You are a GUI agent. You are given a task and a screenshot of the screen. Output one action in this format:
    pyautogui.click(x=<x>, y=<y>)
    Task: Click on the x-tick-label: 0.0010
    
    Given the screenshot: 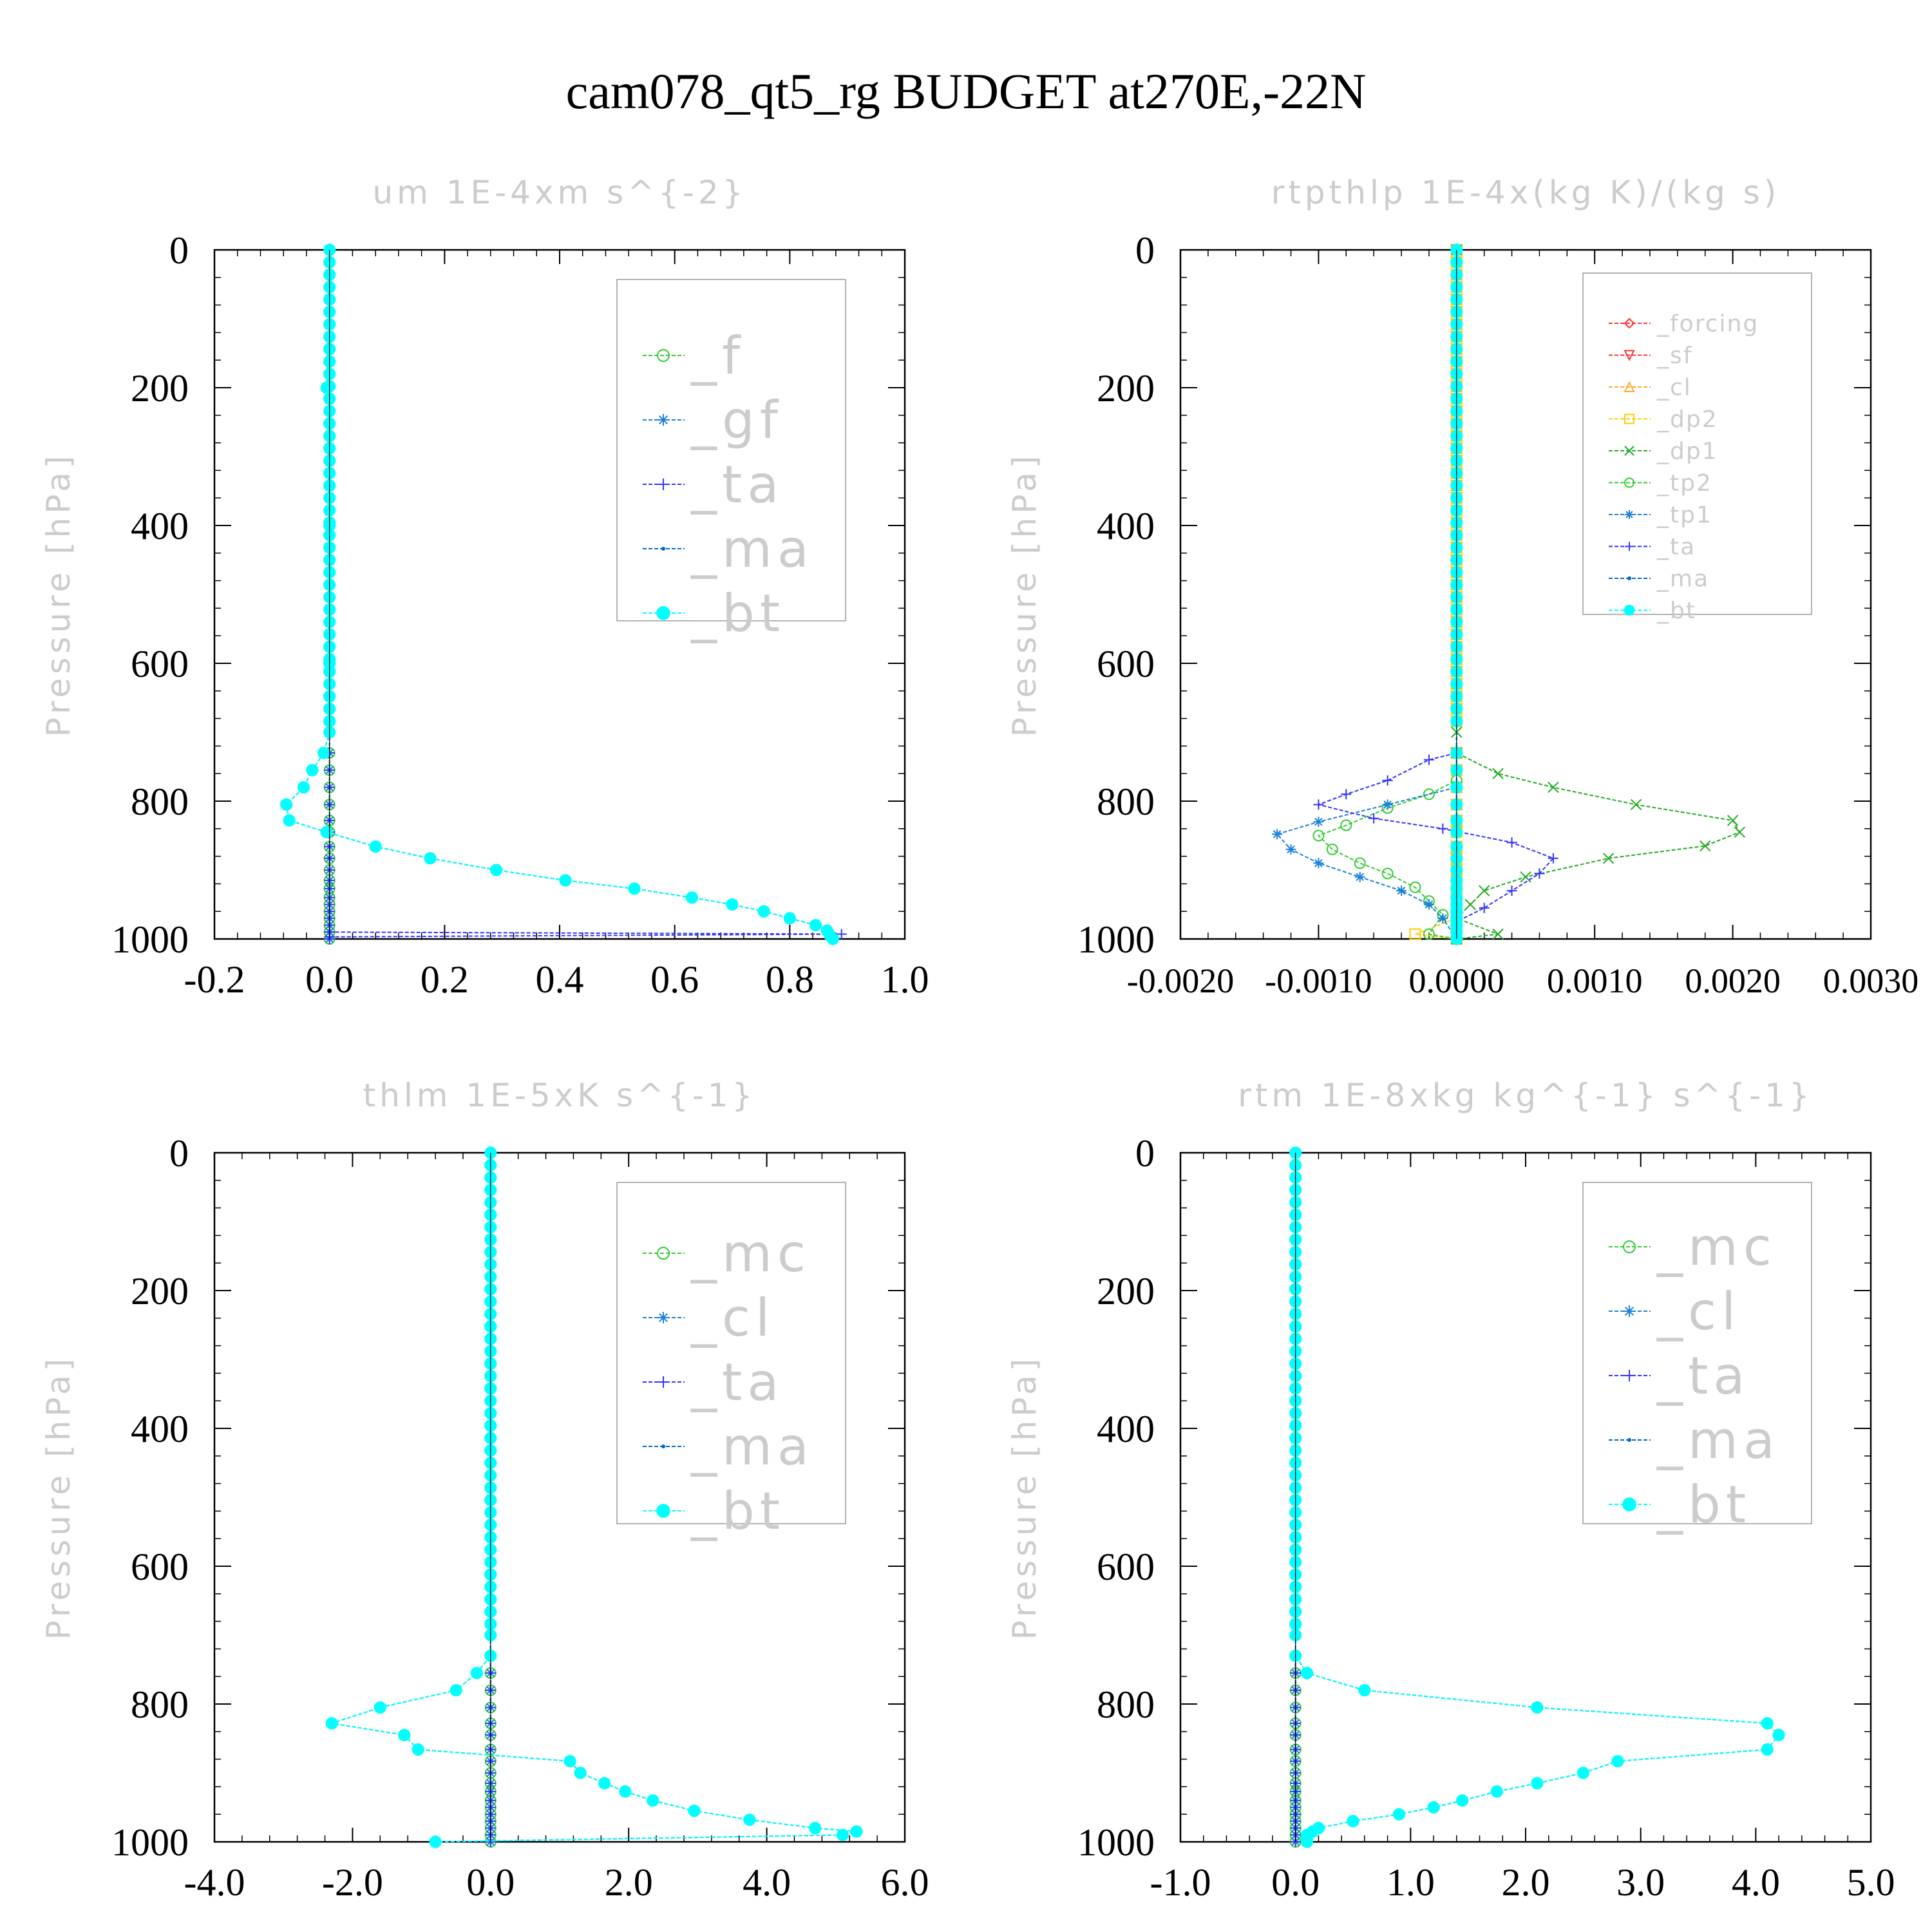 What is the action you would take?
    pyautogui.click(x=1595, y=980)
    